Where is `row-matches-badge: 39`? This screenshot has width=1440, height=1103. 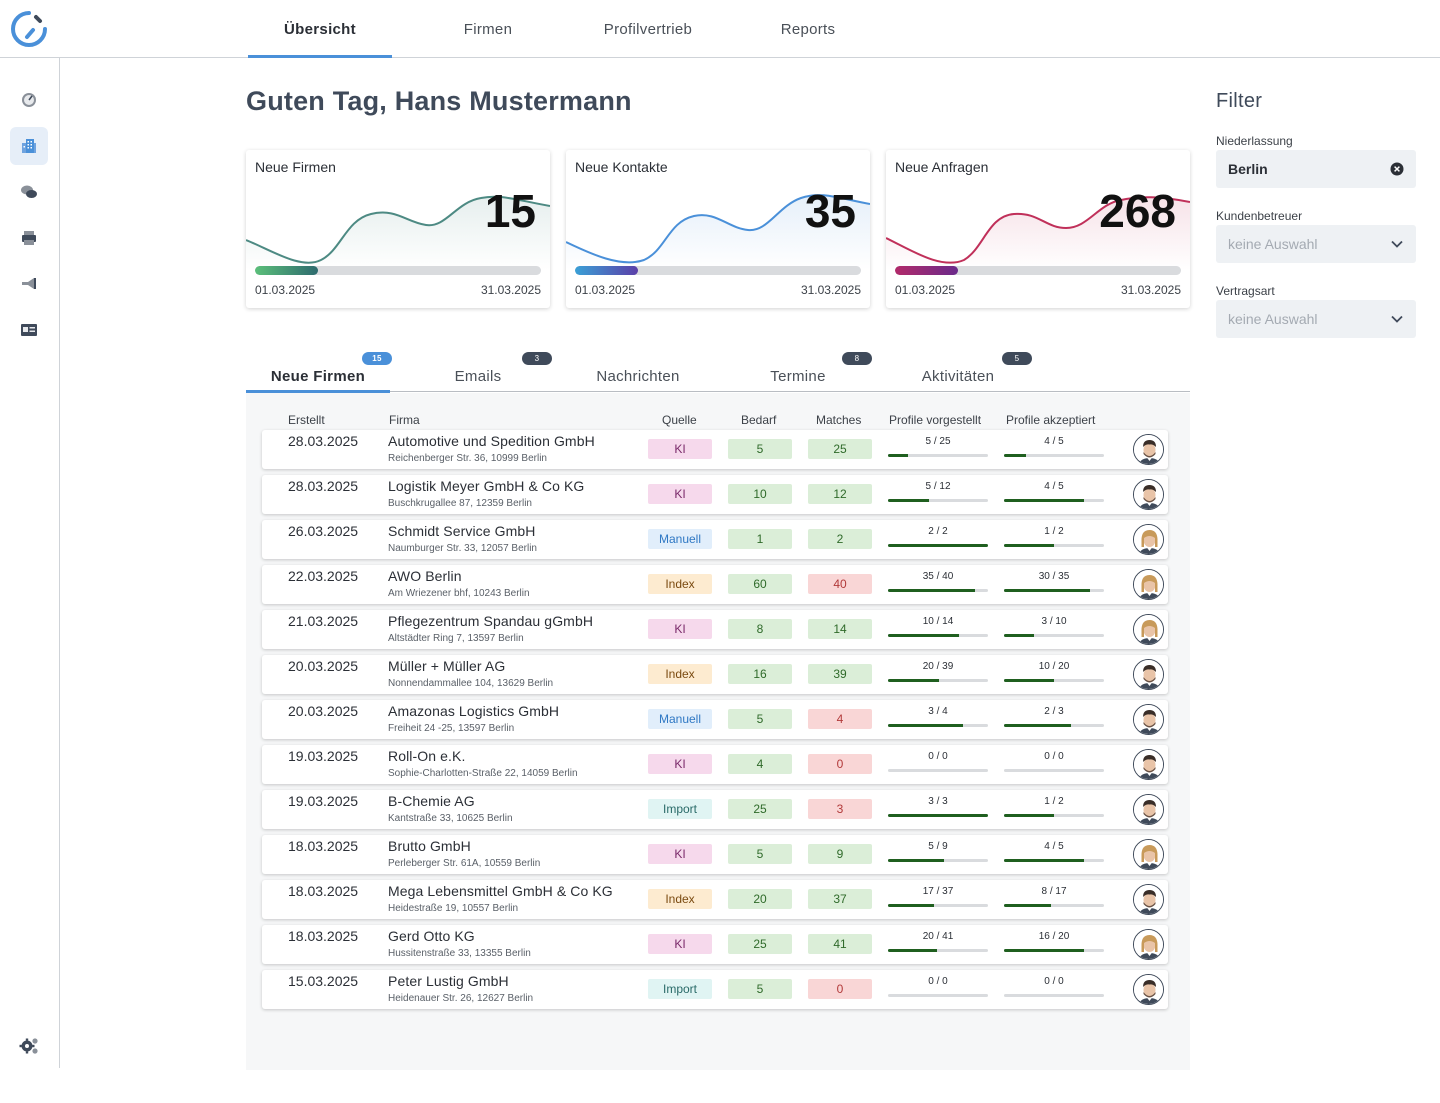 row-matches-badge: 39 is located at coordinates (840, 674).